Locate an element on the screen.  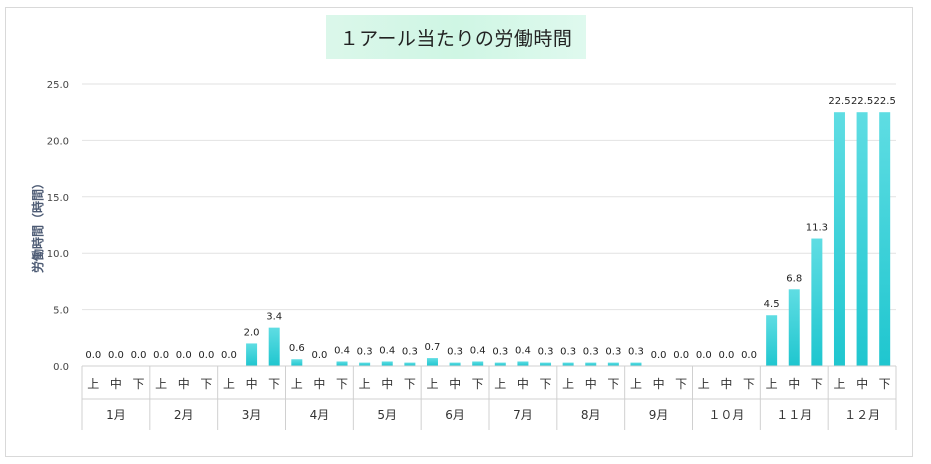
month-tick-label: 2月 is located at coordinates (184, 415).